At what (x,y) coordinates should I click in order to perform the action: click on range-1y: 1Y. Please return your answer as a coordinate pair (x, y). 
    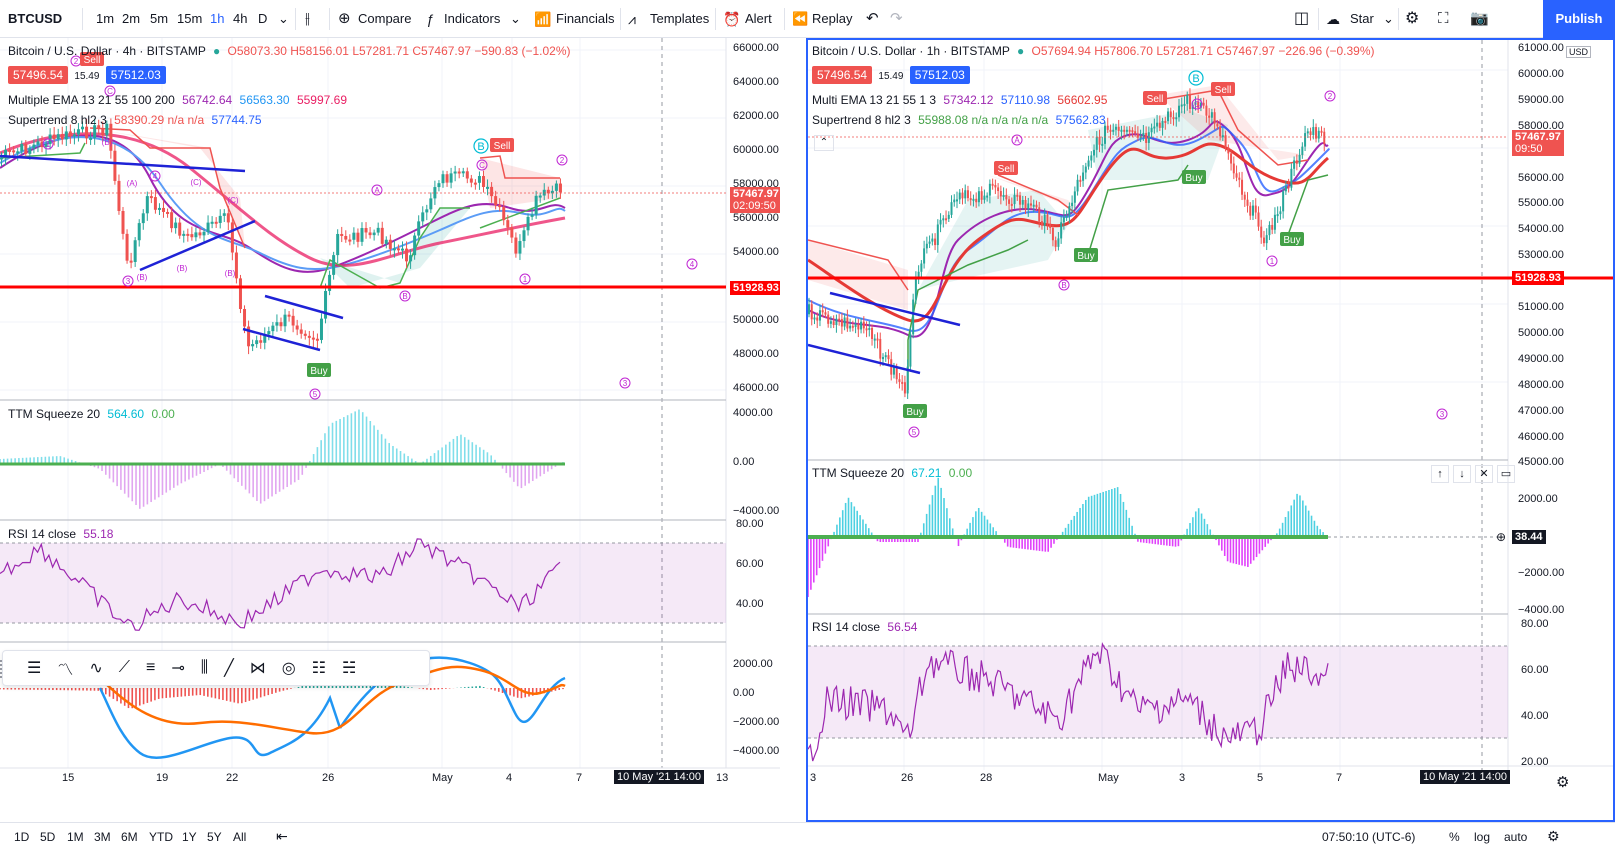
    Looking at the image, I should click on (189, 837).